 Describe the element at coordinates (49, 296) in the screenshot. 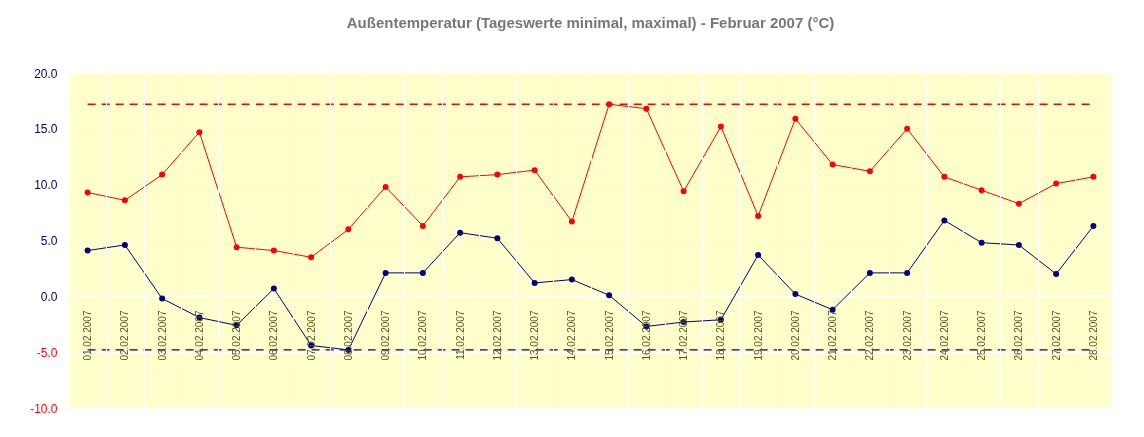

I see `y-tick-label: 0.0` at that location.